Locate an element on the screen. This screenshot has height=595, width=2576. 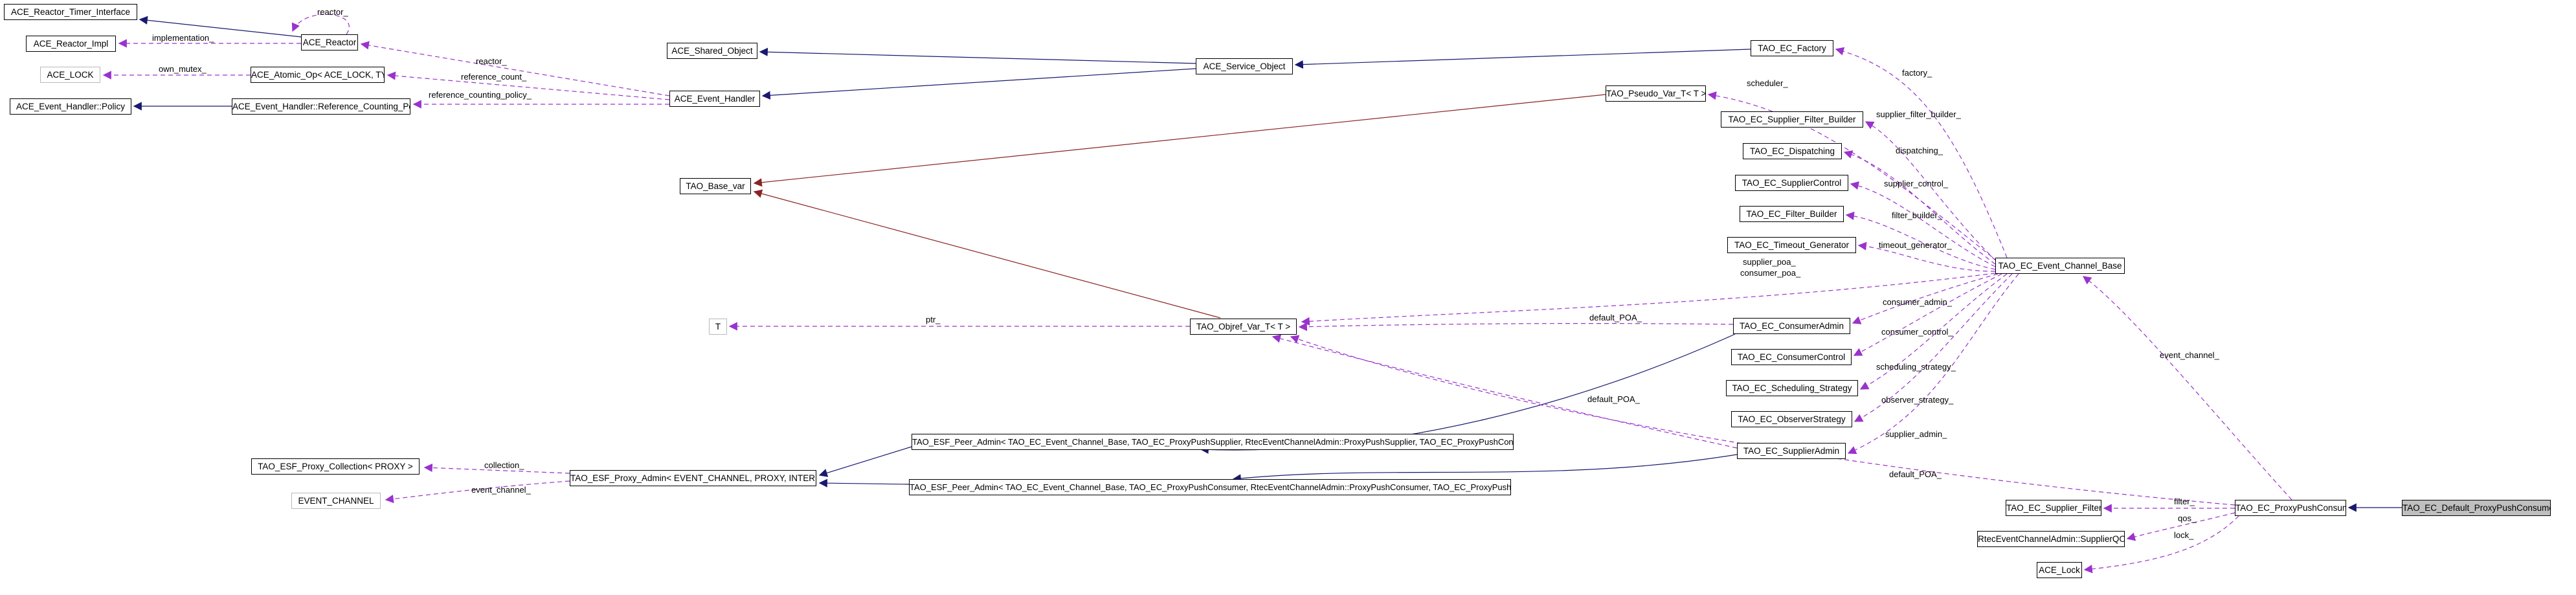
edge-label-supplier-filter-builder: supplier_filter_builder_ is located at coordinates (1918, 114).